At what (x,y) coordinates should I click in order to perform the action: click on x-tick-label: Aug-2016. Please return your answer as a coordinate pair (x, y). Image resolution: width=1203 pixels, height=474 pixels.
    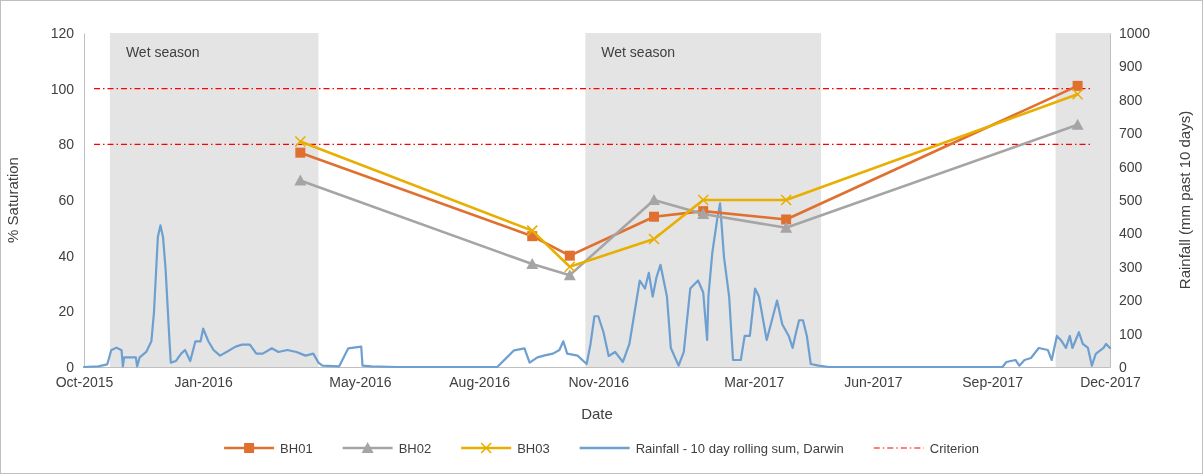
    Looking at the image, I should click on (480, 381).